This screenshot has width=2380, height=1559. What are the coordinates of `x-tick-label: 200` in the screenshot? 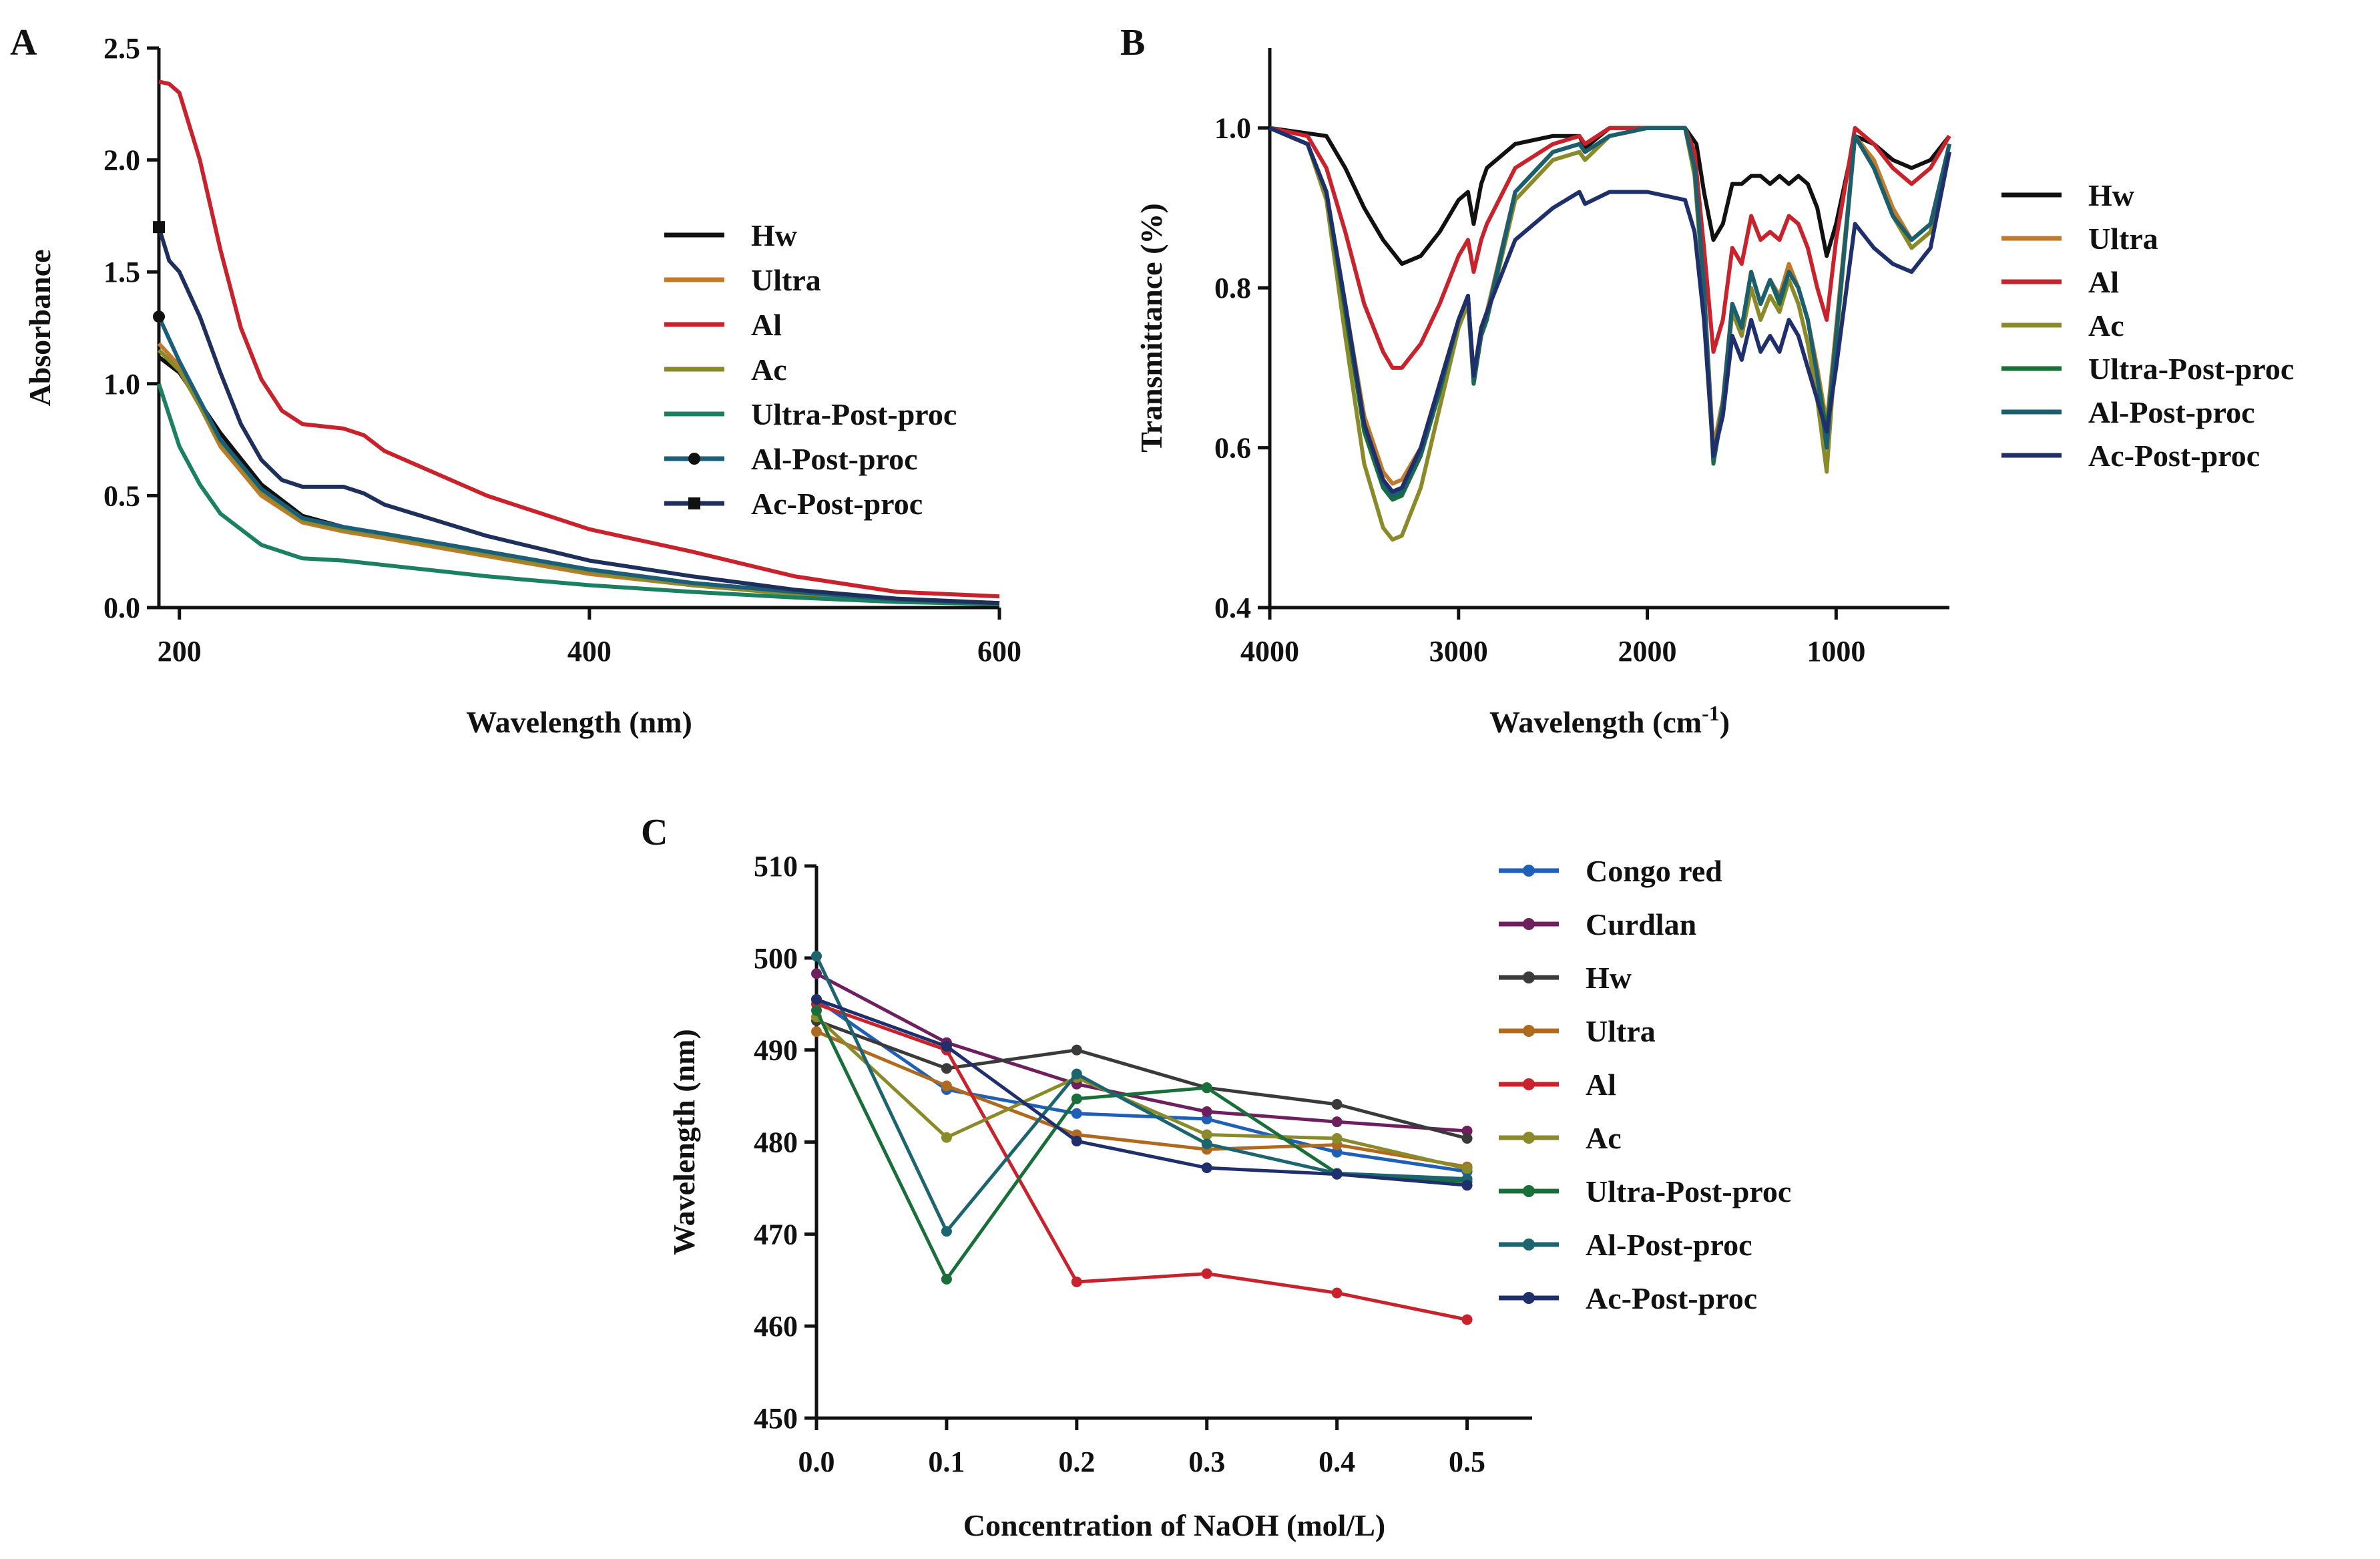 It's located at (180, 651).